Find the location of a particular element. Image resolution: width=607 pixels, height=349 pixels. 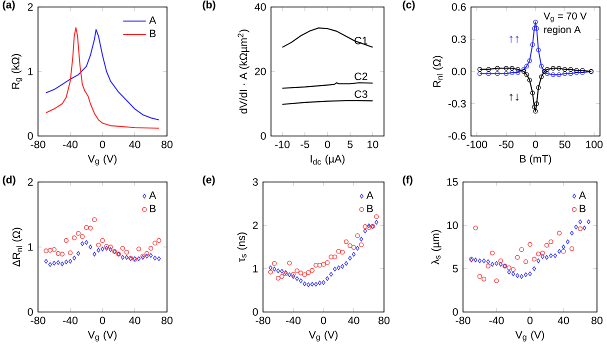

chart-title: (d) is located at coordinates (9, 181).